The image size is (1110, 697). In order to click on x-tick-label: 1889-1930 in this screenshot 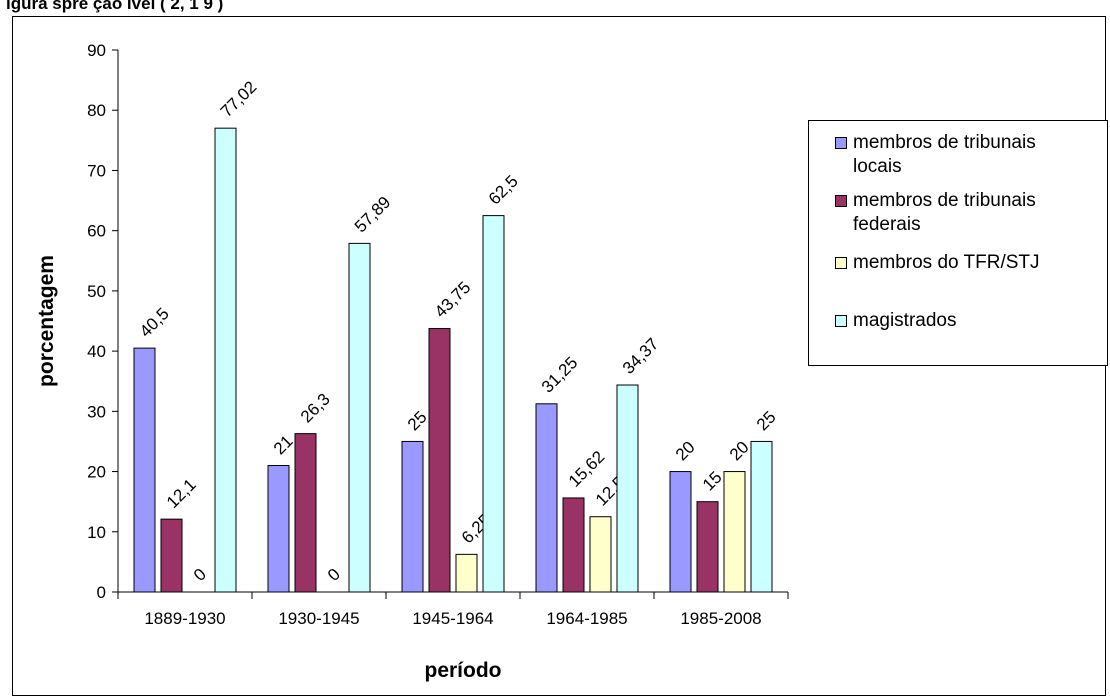, I will do `click(184, 618)`.